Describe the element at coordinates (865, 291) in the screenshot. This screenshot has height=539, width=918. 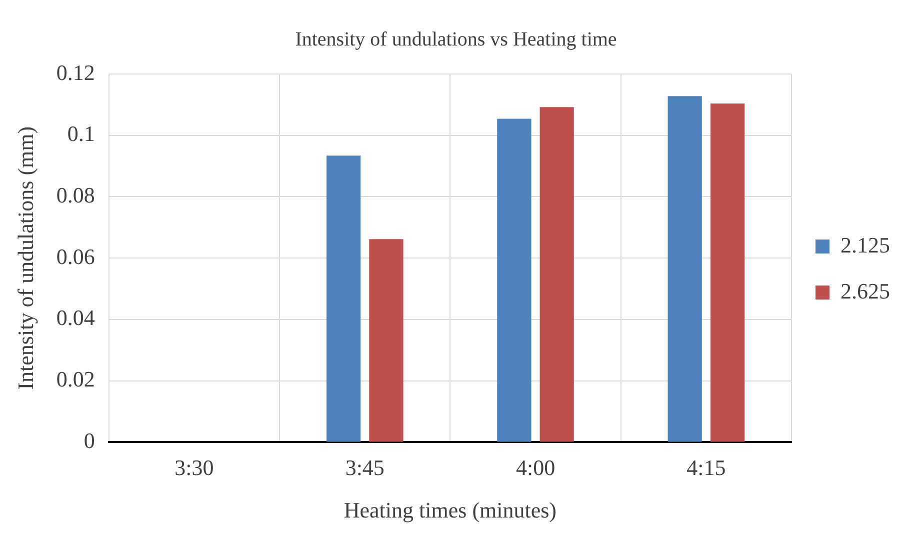
I see `legend-label: 2.625` at that location.